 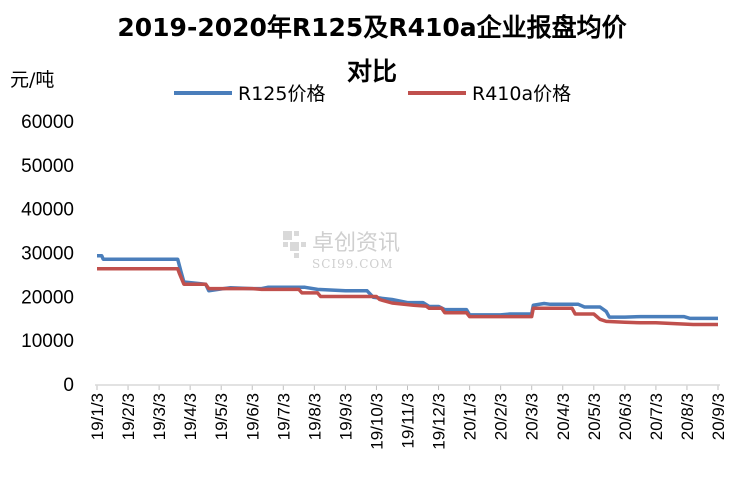 What do you see at coordinates (252, 416) in the screenshot?
I see `x-tick-label: 19/6/3` at bounding box center [252, 416].